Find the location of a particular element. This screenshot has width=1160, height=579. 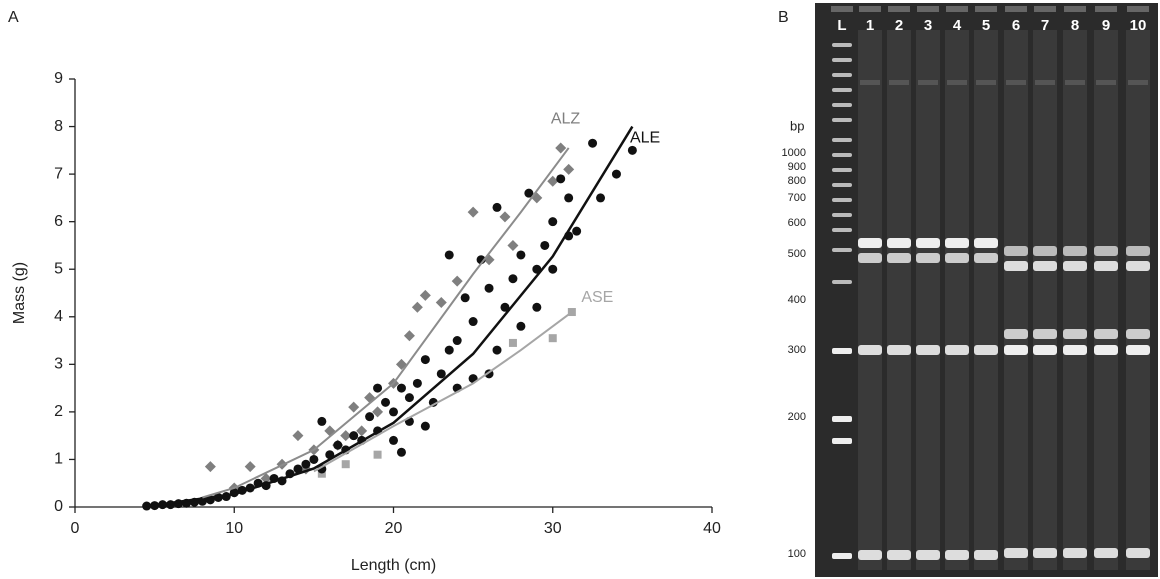

size-label: 500 is located at coordinates (797, 254).